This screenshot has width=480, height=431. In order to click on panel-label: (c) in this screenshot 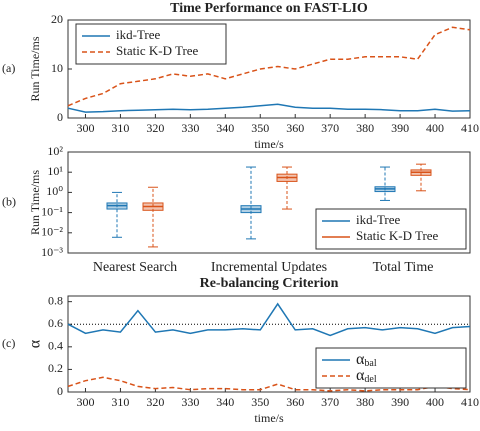, I will do `click(8, 343)`.